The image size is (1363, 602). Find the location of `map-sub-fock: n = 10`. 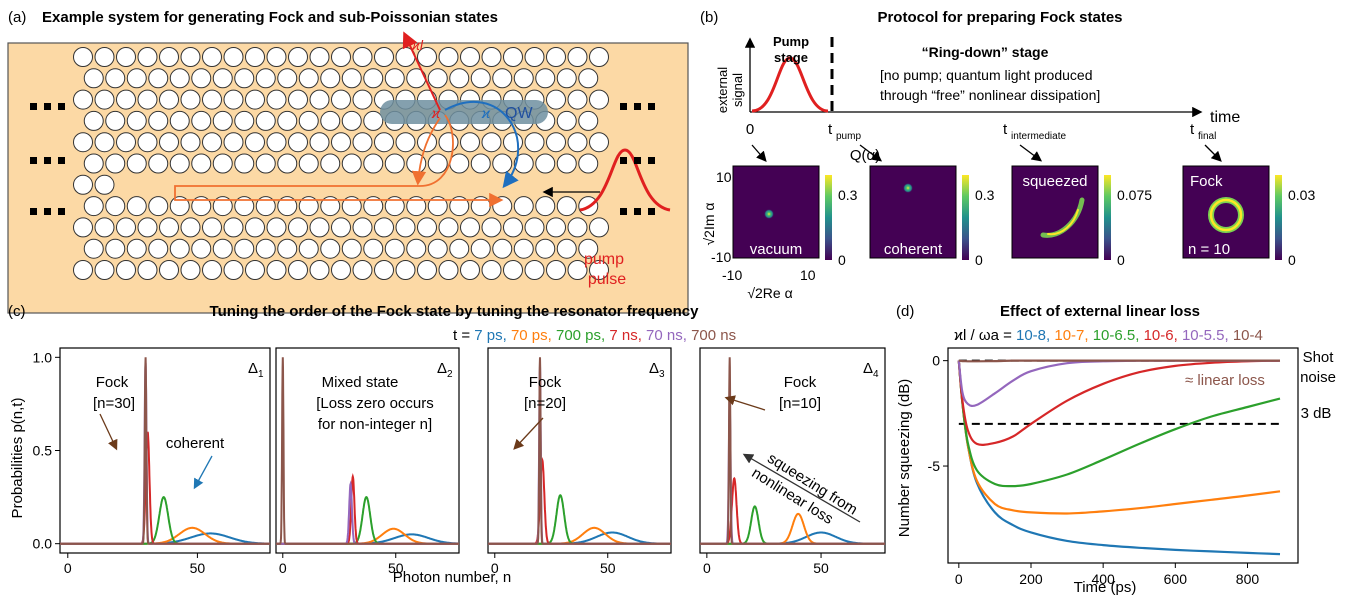

map-sub-fock: n = 10 is located at coordinates (1209, 249).